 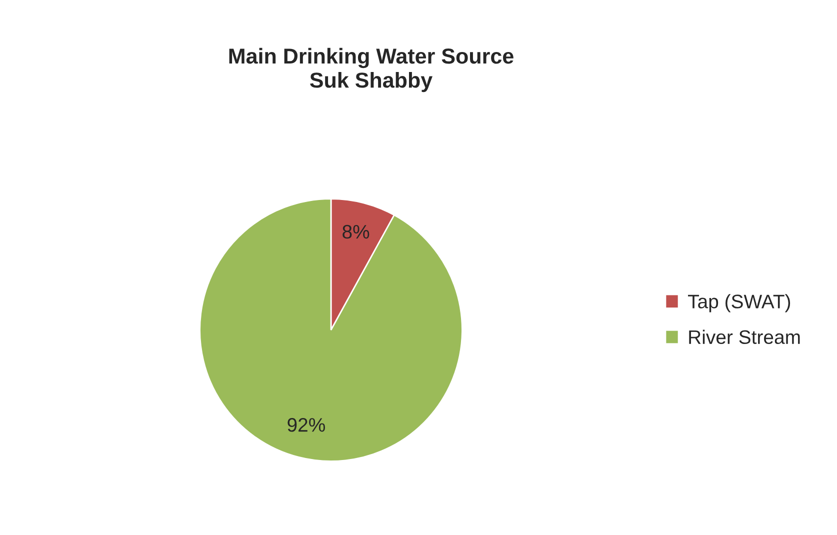 What do you see at coordinates (739, 303) in the screenshot?
I see `legend-label: Tap (SWAT)` at bounding box center [739, 303].